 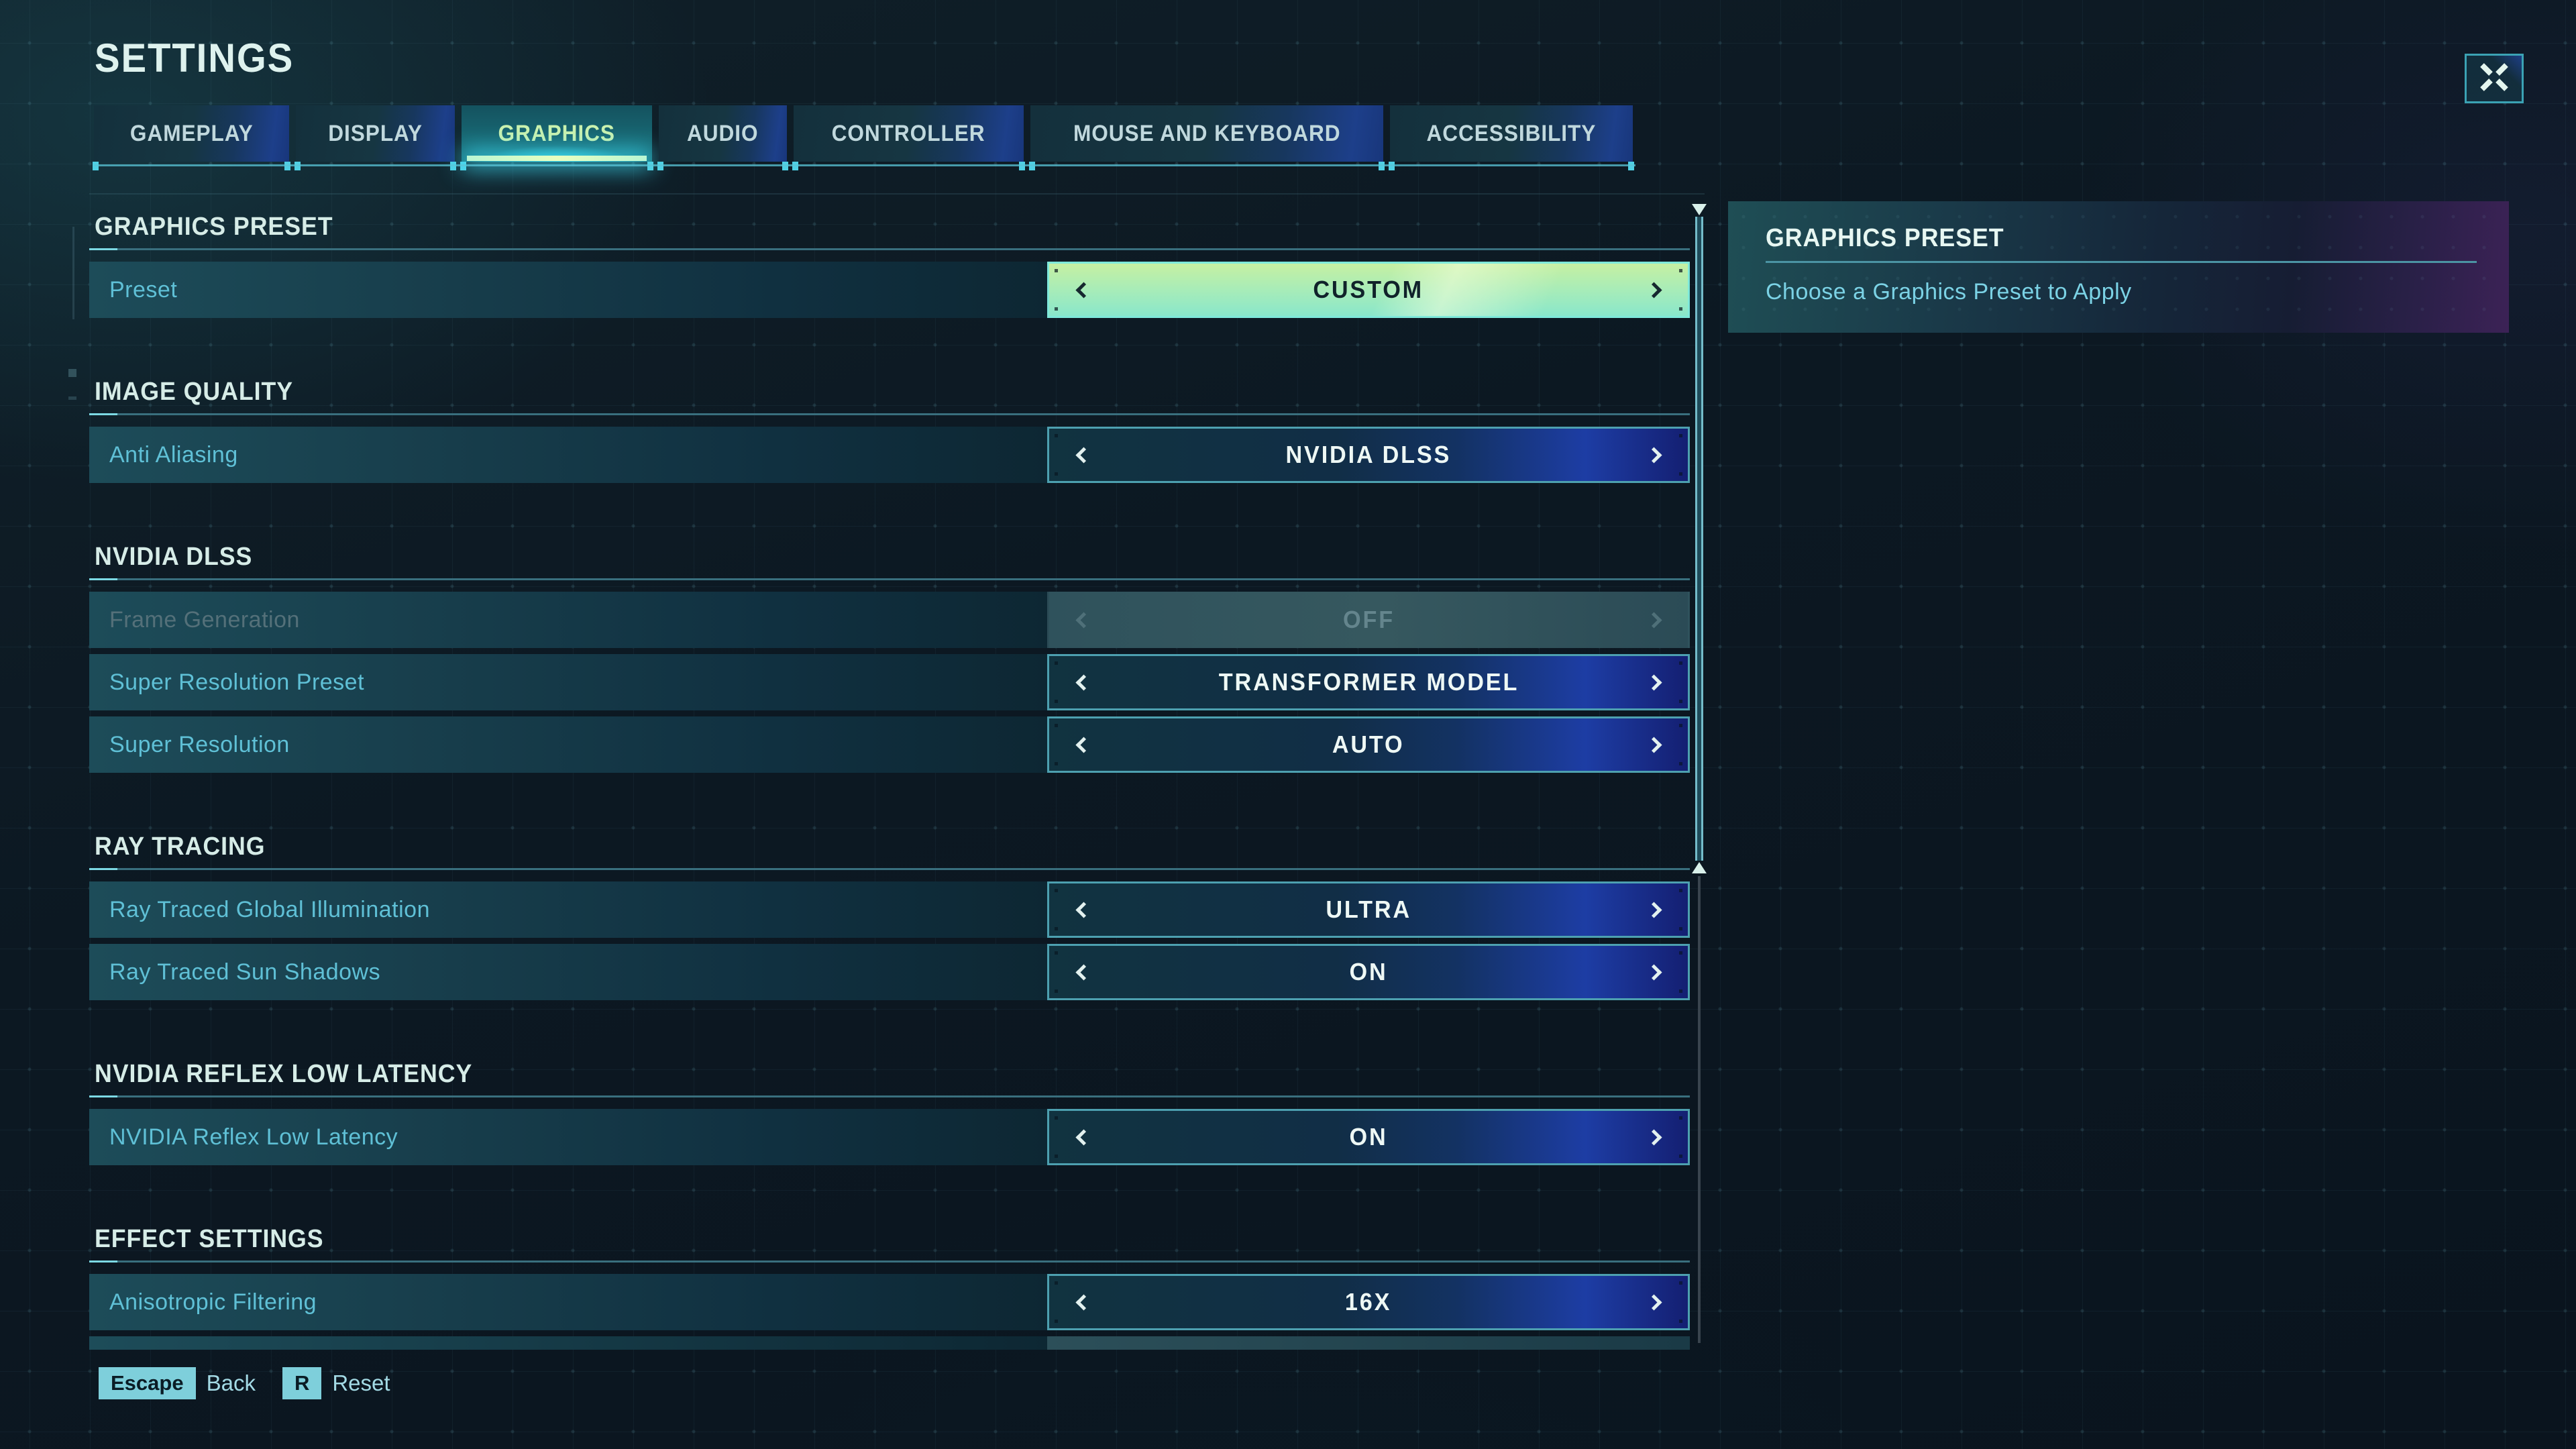 What do you see at coordinates (1368, 1137) in the screenshot?
I see `nvidia-reflex-selector: ON` at bounding box center [1368, 1137].